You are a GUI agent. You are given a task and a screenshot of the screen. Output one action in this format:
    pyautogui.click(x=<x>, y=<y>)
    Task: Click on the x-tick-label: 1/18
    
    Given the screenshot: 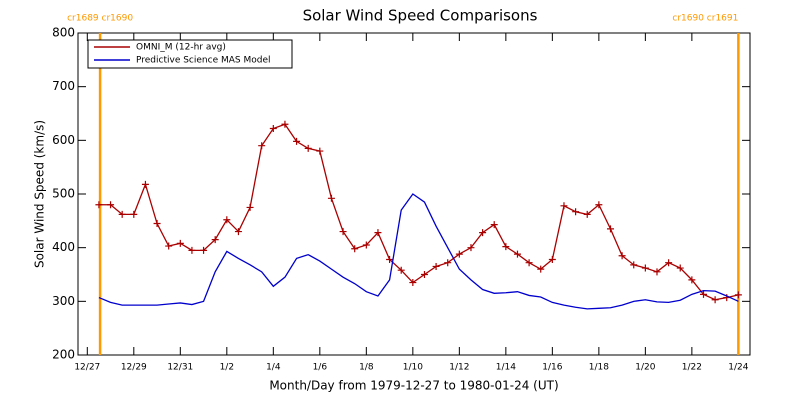 What is the action you would take?
    pyautogui.click(x=599, y=368)
    